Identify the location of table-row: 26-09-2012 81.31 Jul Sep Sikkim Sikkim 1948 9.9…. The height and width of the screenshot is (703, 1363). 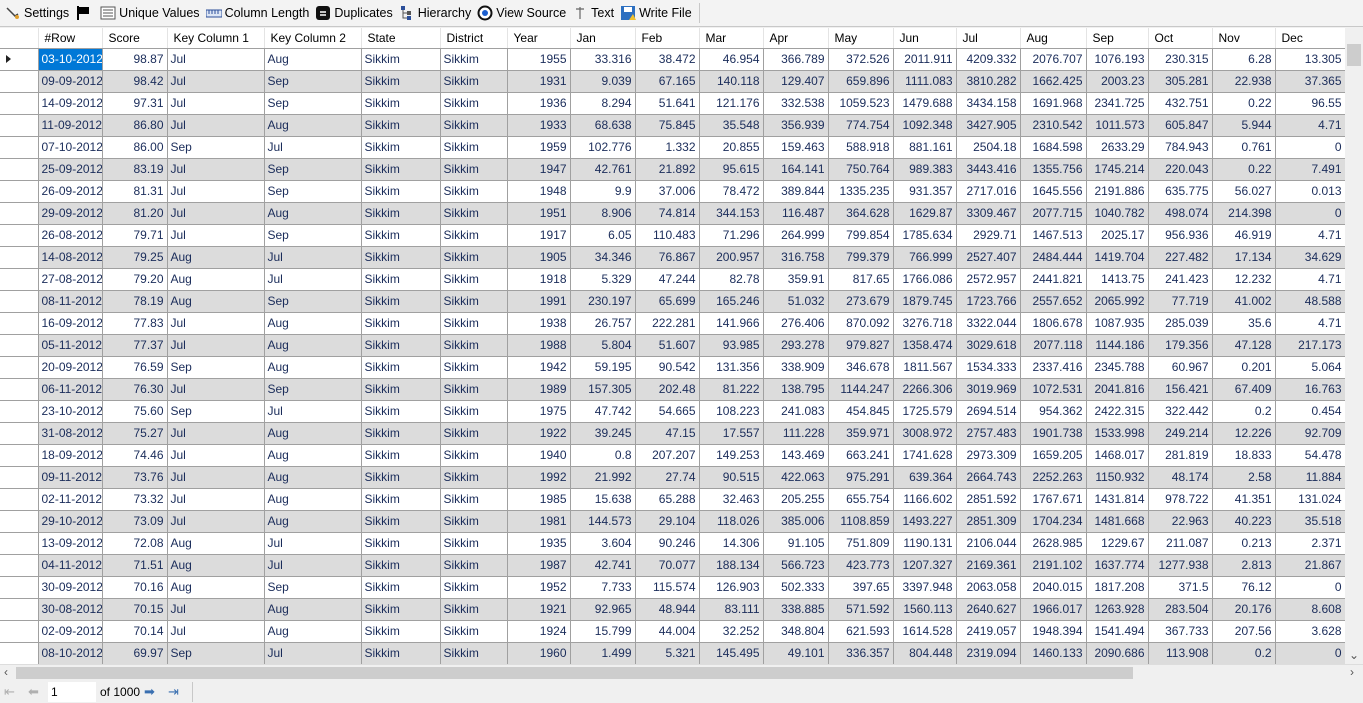
(672, 191).